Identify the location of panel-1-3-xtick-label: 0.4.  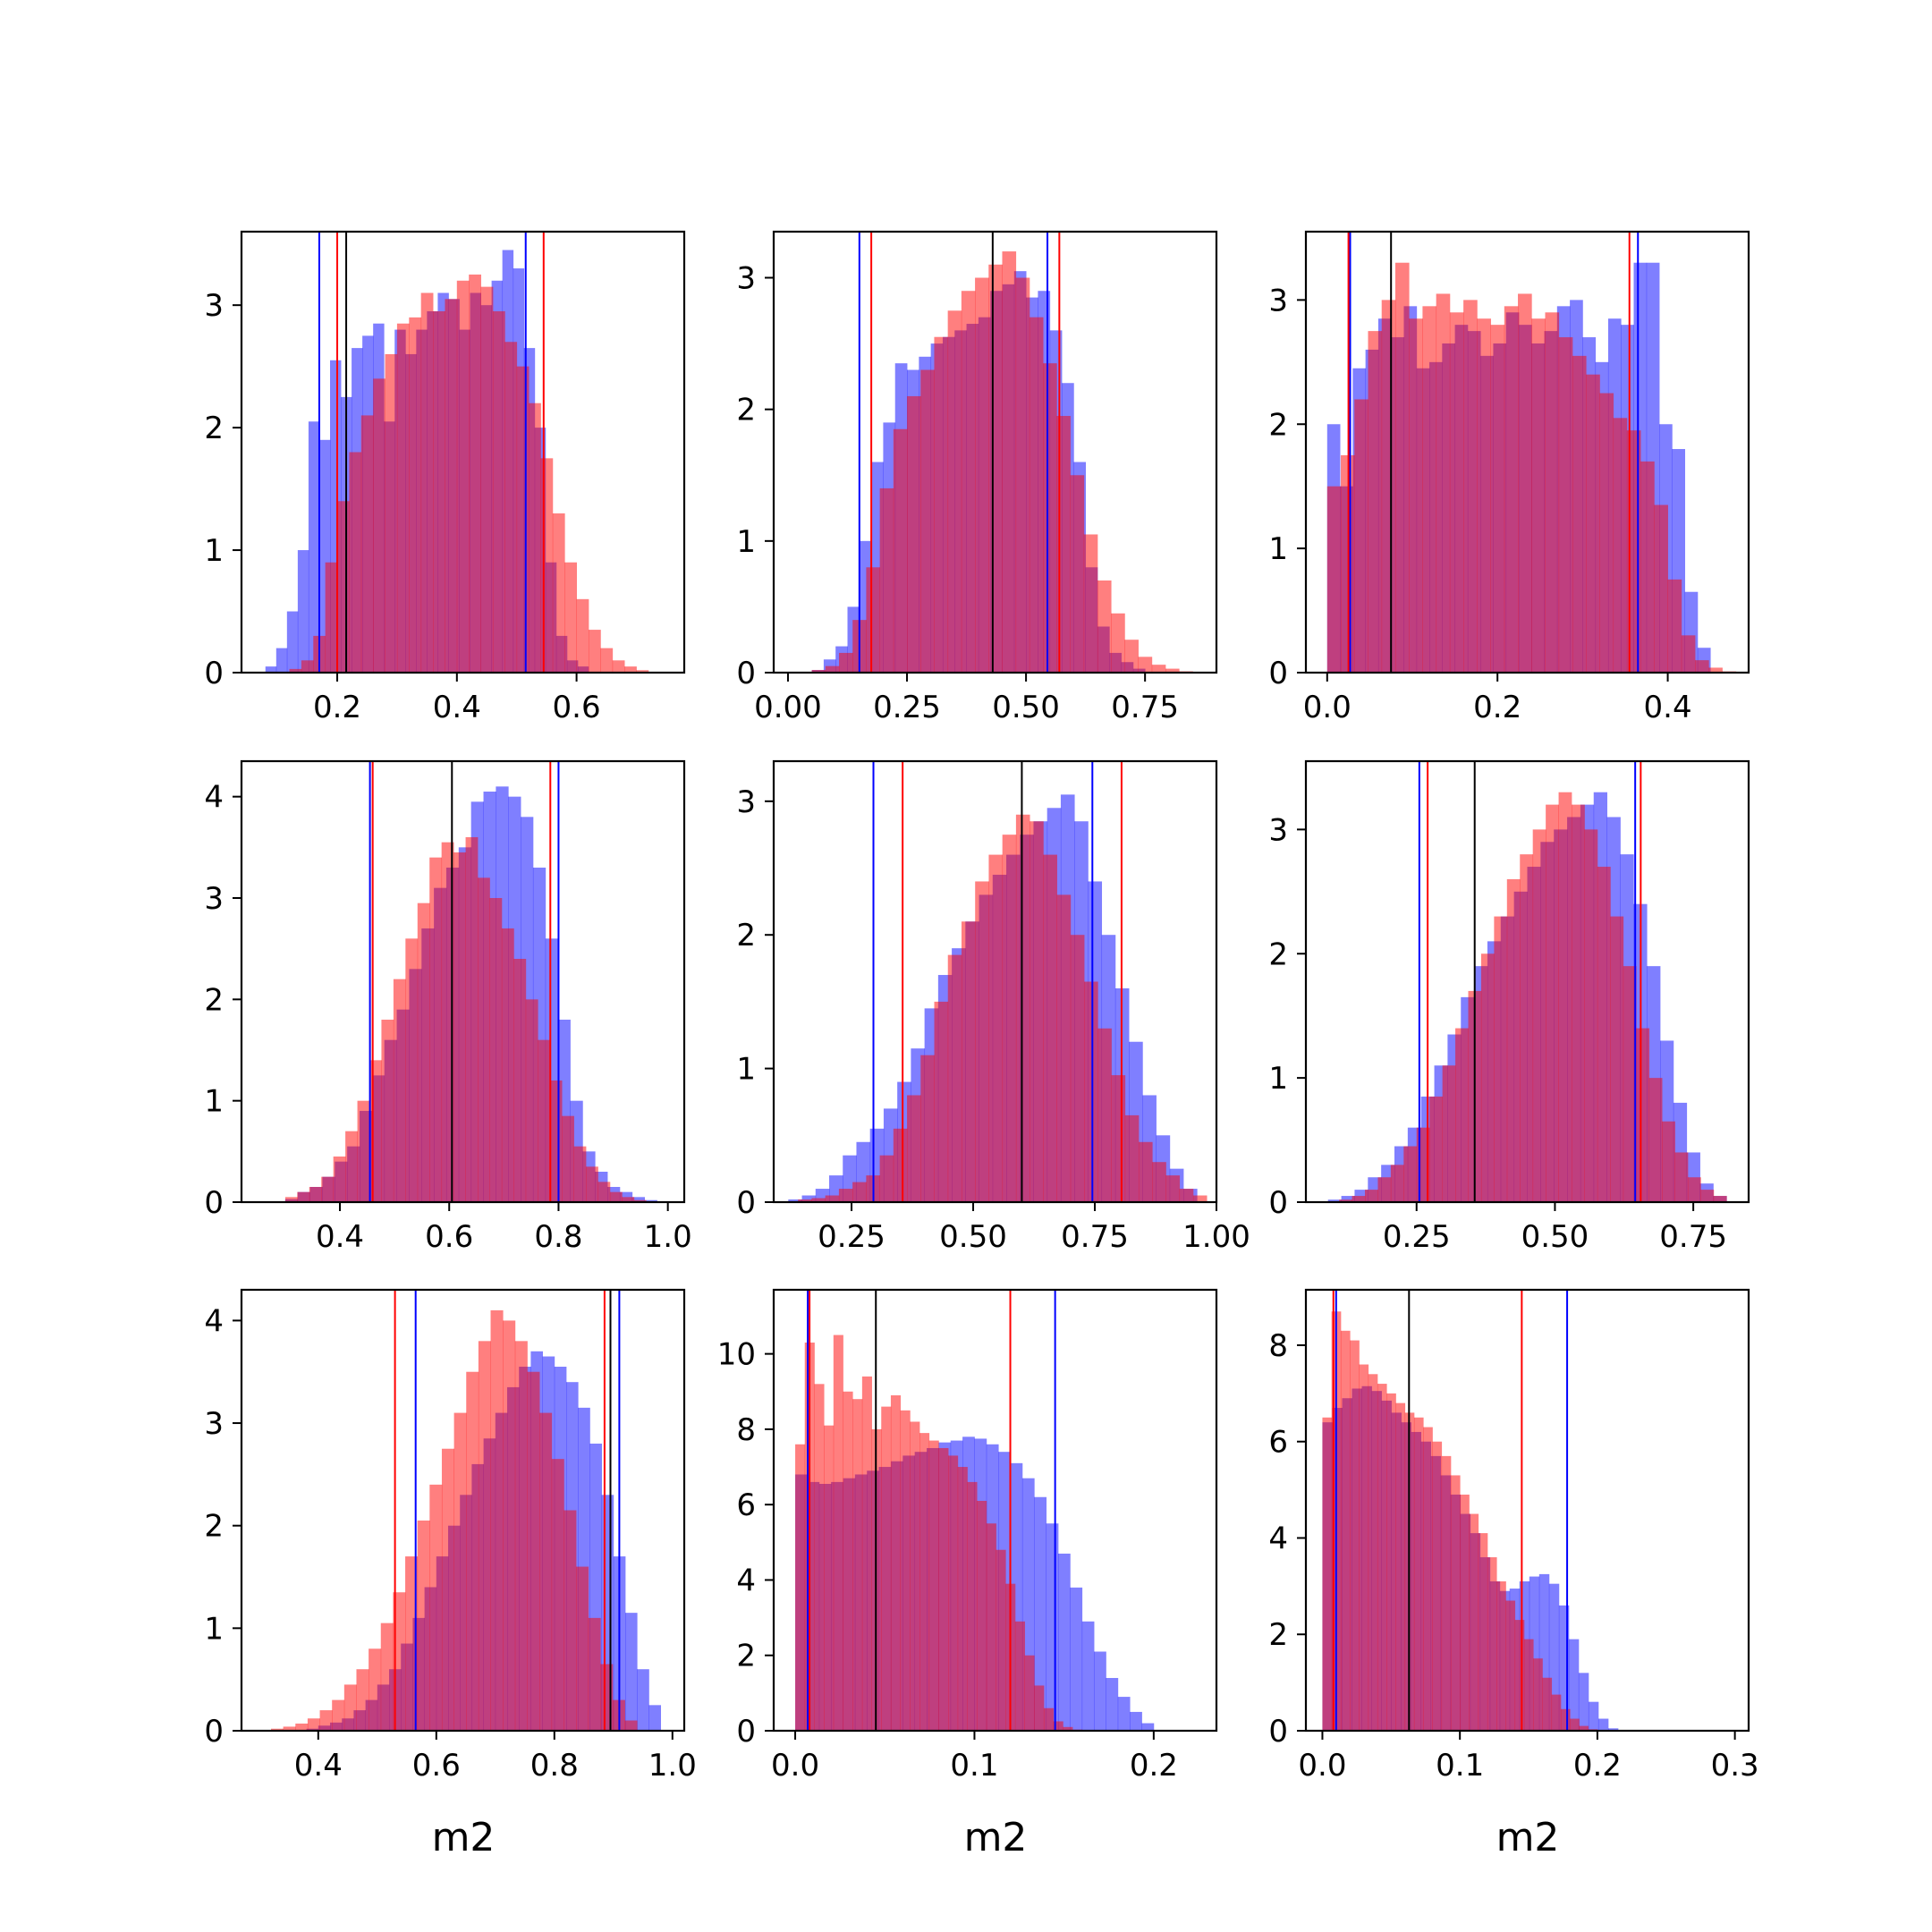
(1668, 707).